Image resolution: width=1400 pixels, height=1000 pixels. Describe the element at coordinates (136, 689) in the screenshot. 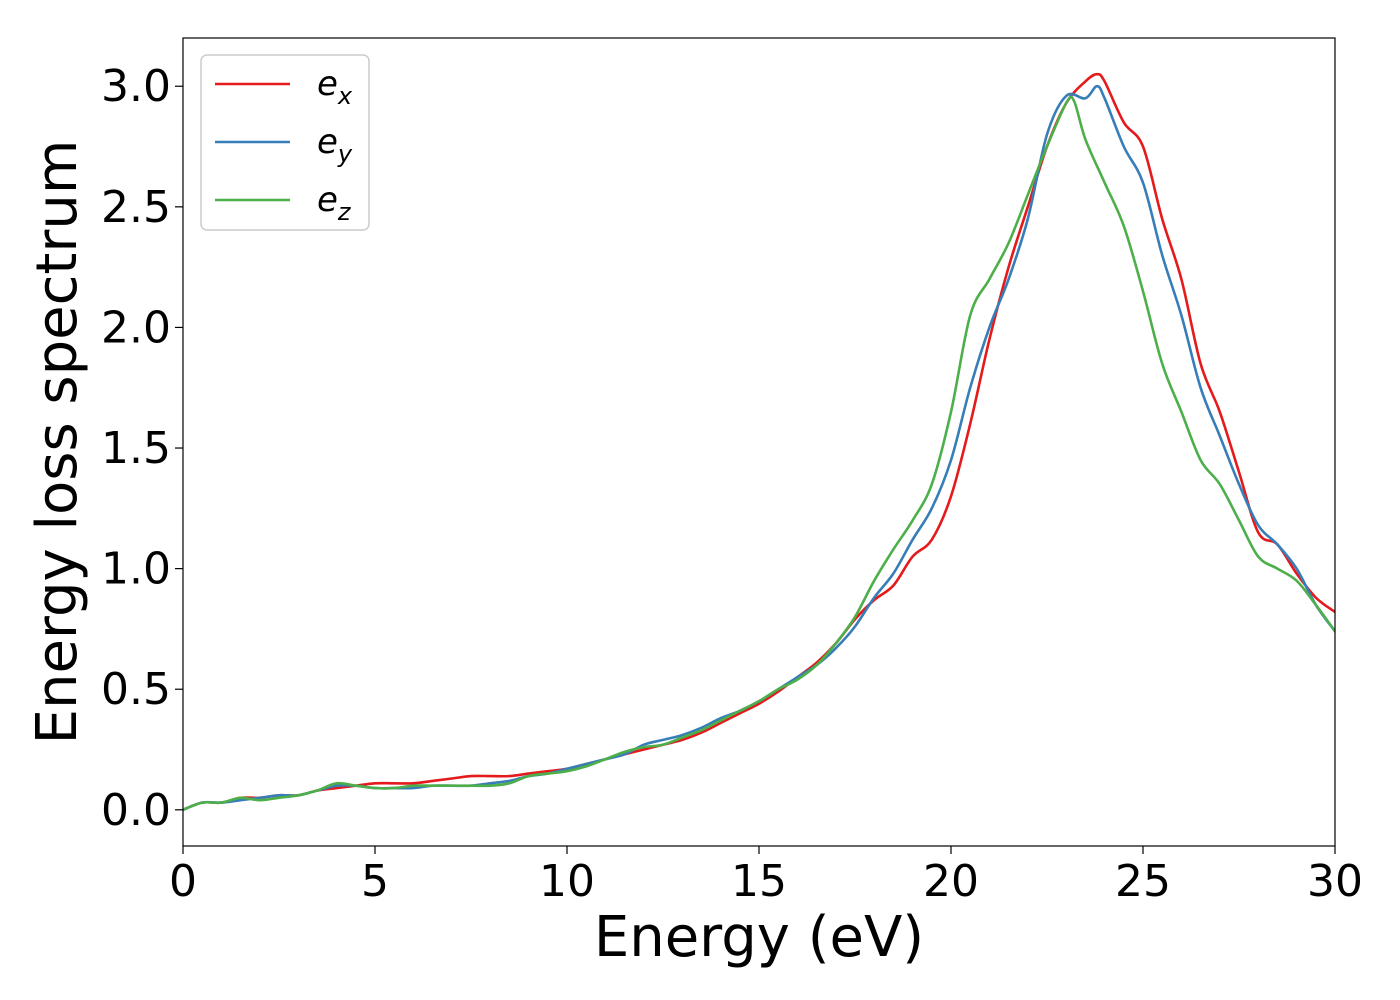

I see `y-tick-label: 0.5` at that location.